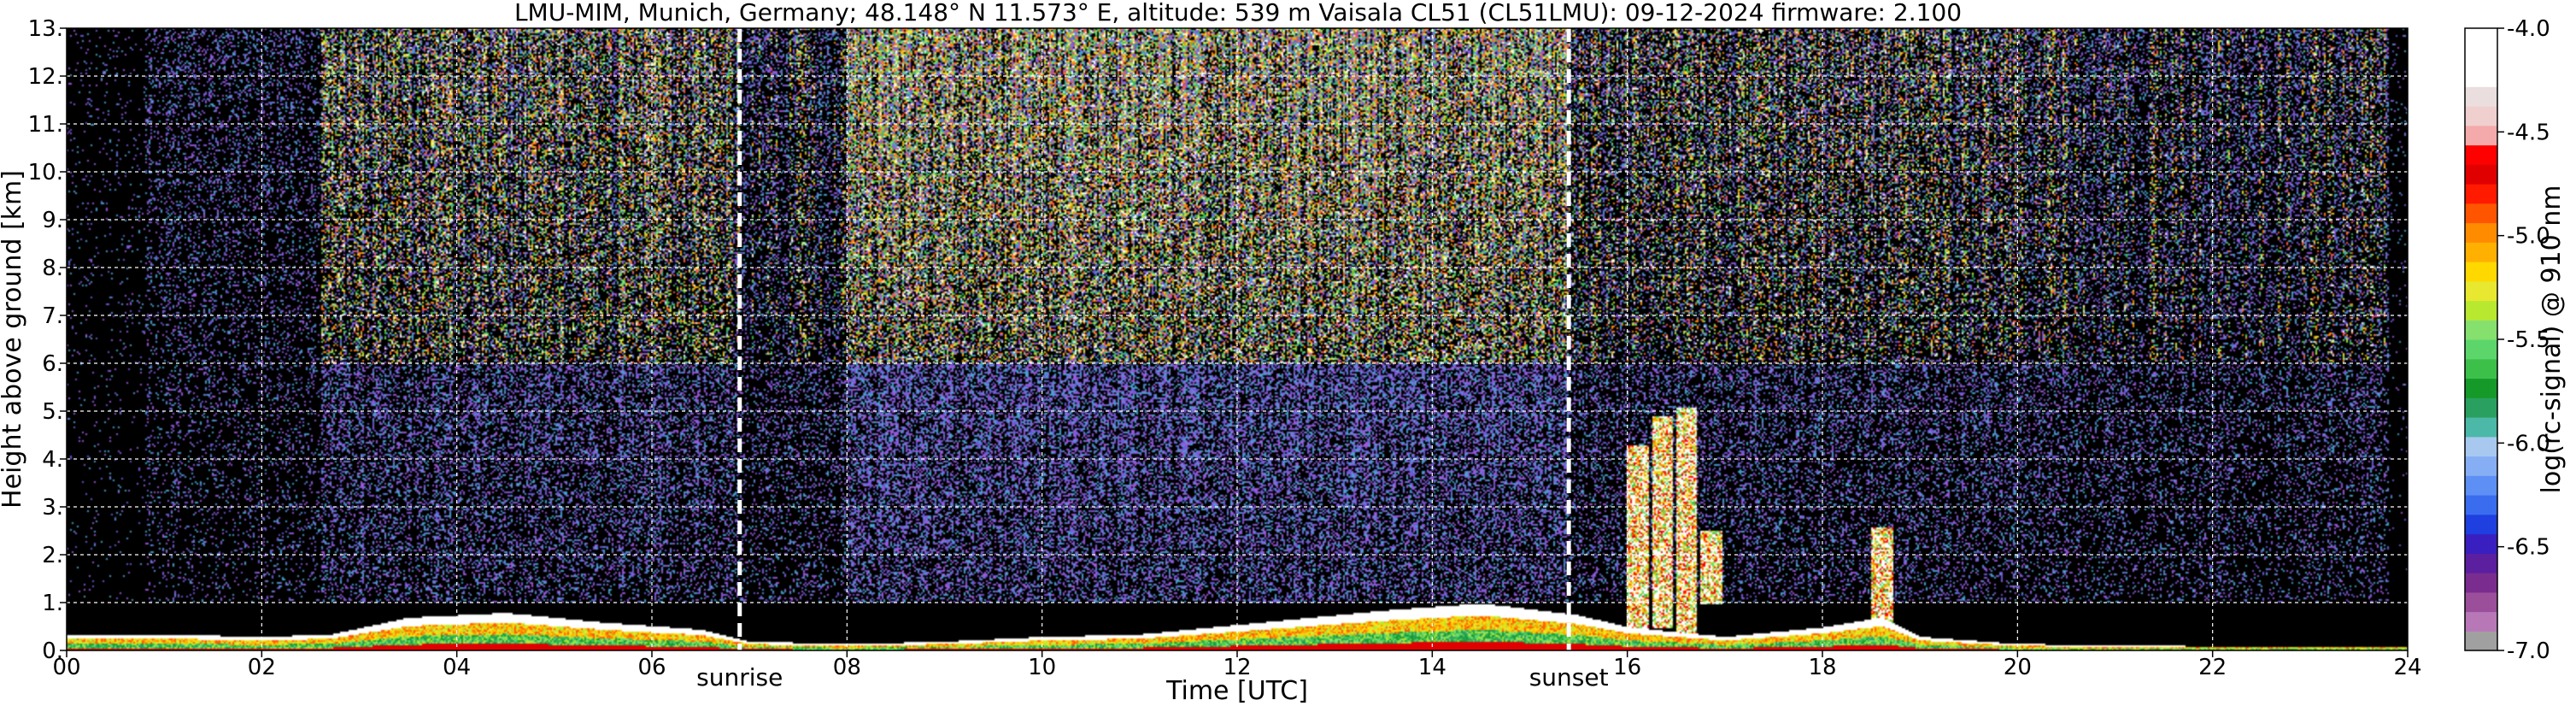 This screenshot has height=706, width=2576. Describe the element at coordinates (2528, 29) in the screenshot. I see `colorbar-tick-label: -4.0` at that location.